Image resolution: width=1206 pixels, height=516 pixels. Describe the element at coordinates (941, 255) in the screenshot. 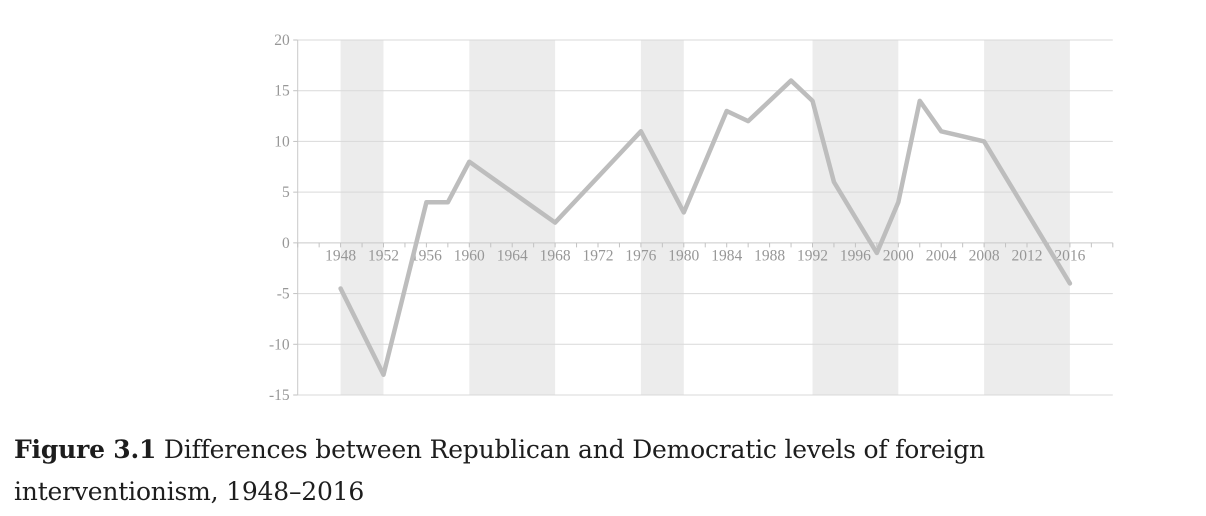

I see `x-tick-label: 2004` at that location.